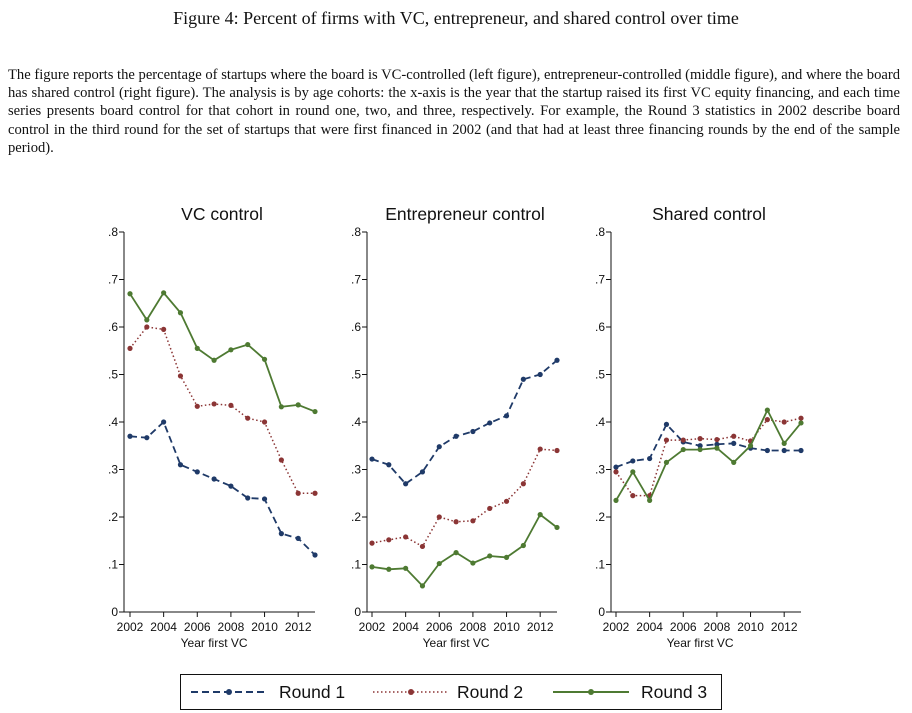  What do you see at coordinates (356, 517) in the screenshot?
I see `y-tick-label-entrepreneur: .2` at bounding box center [356, 517].